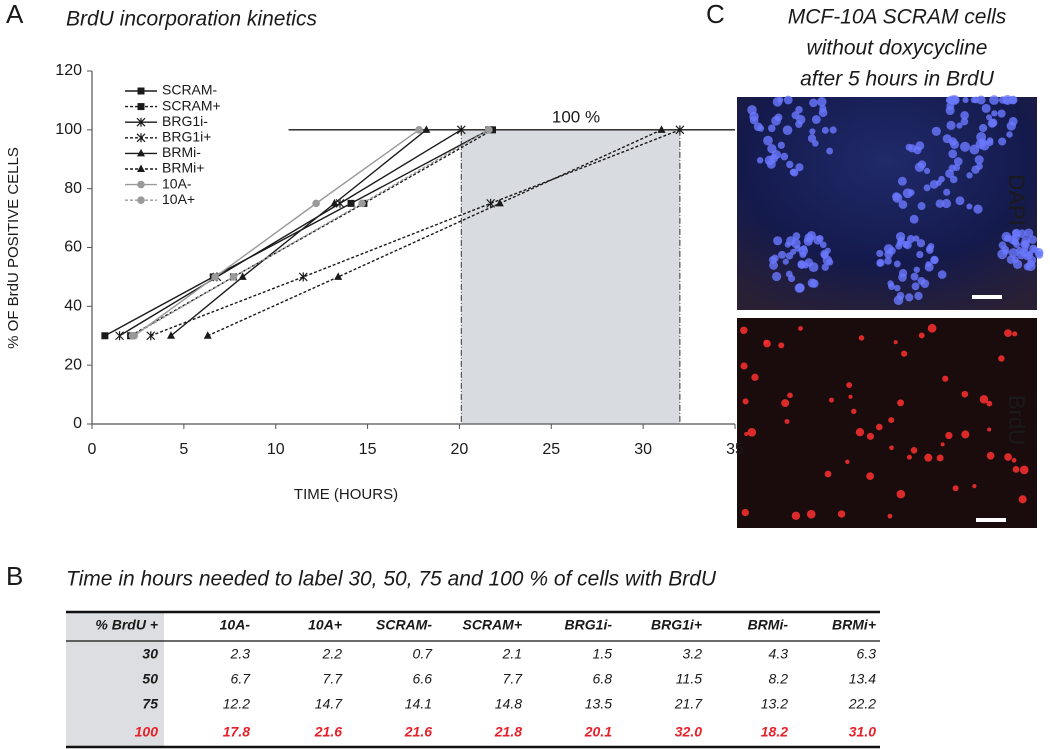 This screenshot has height=749, width=1050. What do you see at coordinates (715, 14) in the screenshot?
I see `panel-label: C` at bounding box center [715, 14].